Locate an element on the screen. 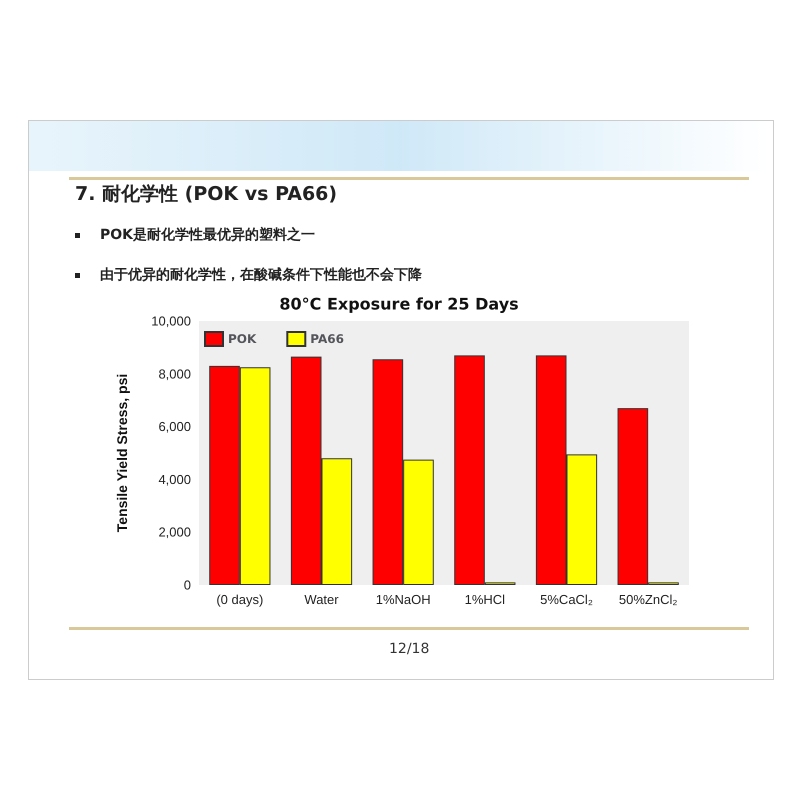 The image size is (800, 800). text: 由于优异的耐化学性，在酸碱条件下性能也不会下降 is located at coordinates (260, 275).